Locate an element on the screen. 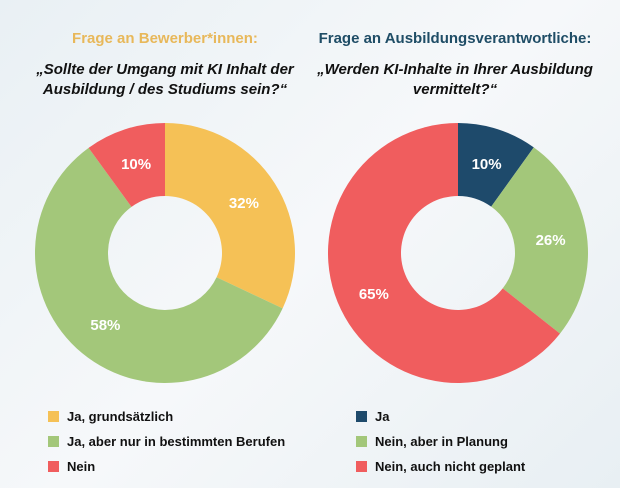 This screenshot has height=488, width=620. legend-item: Ja, grundsätzlich is located at coordinates (166, 416).